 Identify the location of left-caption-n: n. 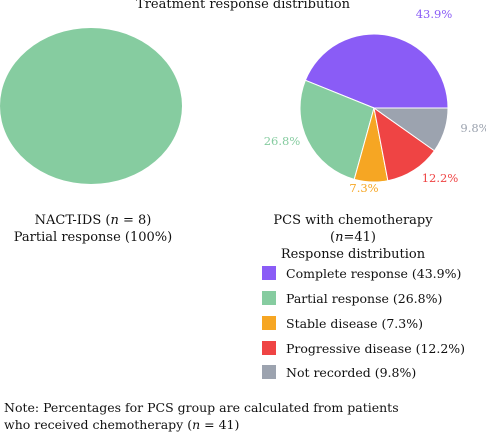
(114, 220).